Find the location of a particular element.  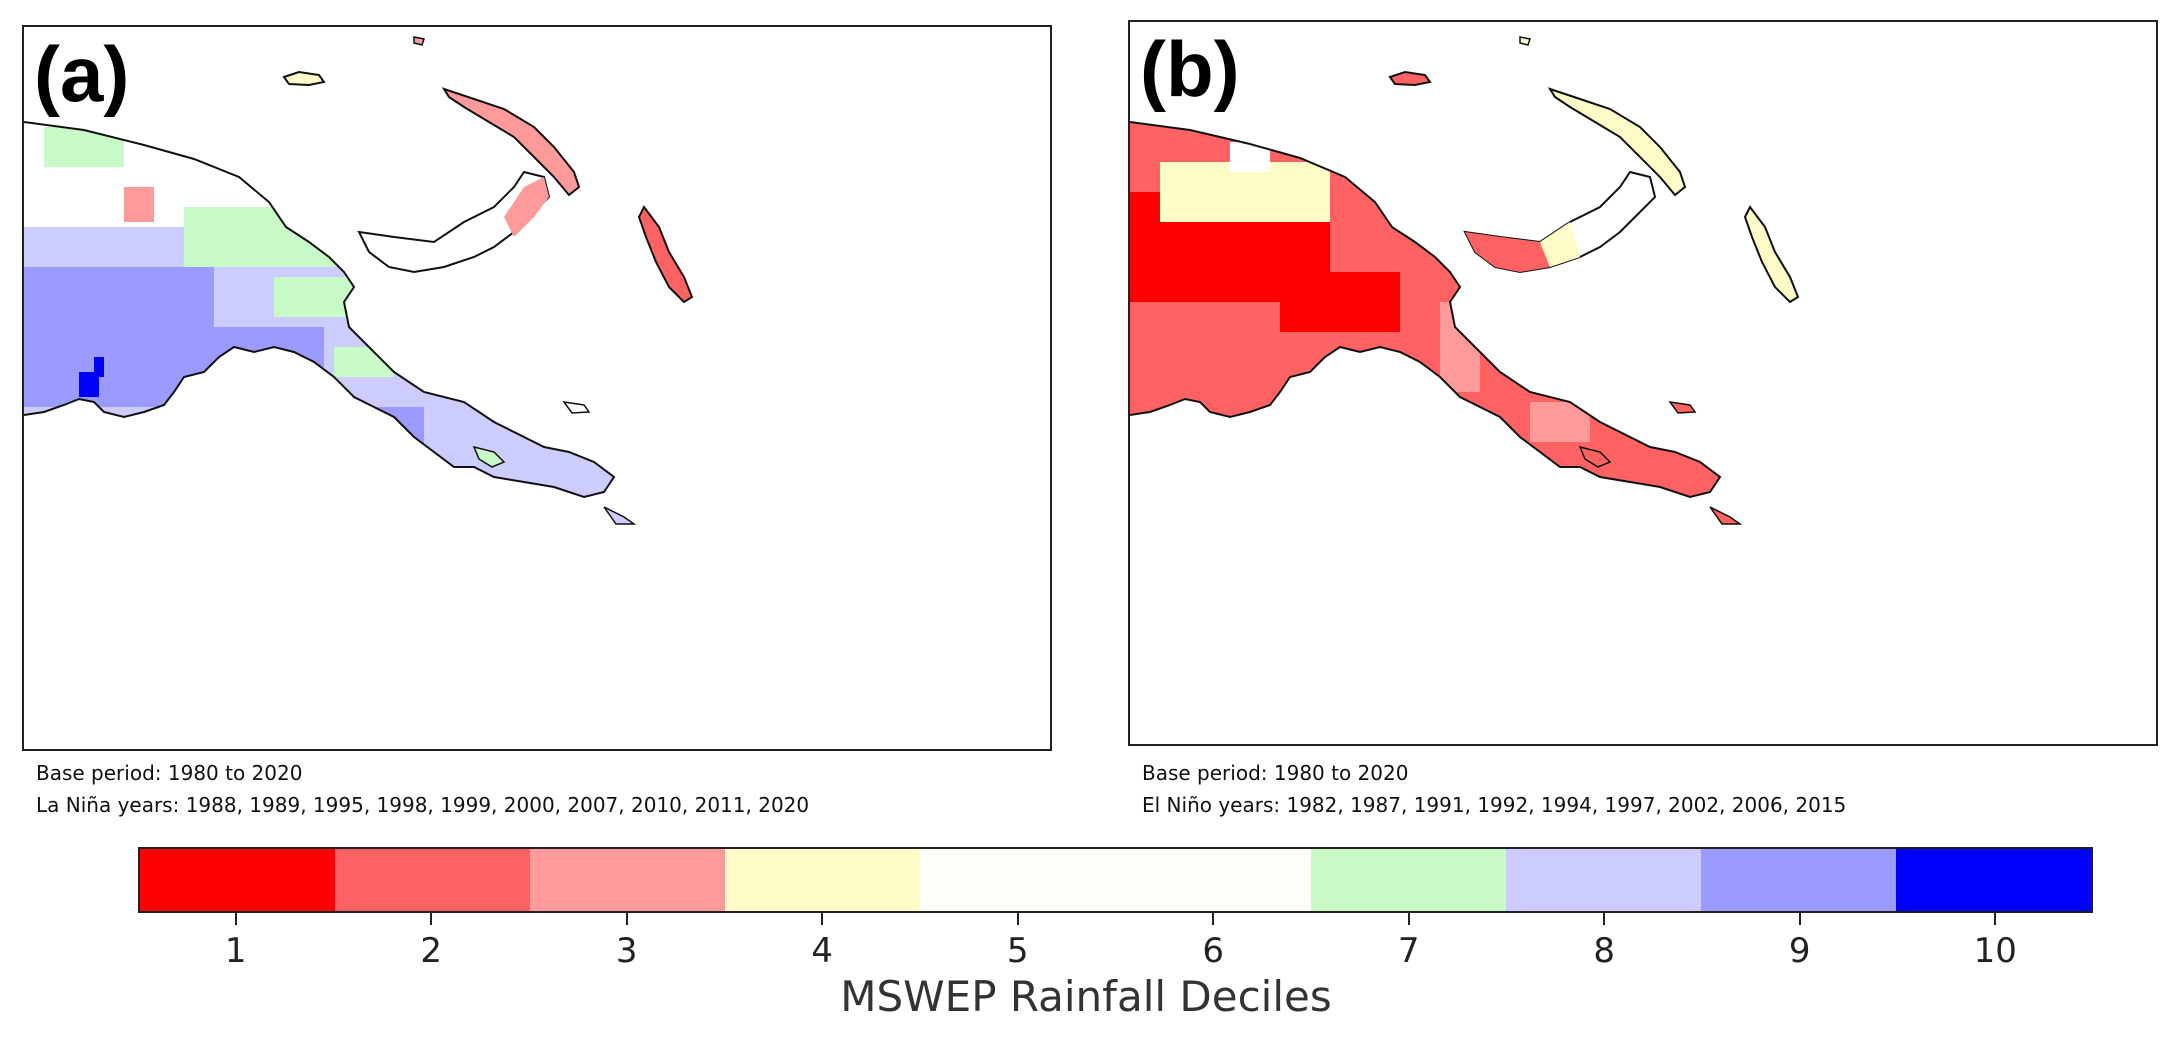

colorbar-tick-label-5: 5 is located at coordinates (1017, 951).